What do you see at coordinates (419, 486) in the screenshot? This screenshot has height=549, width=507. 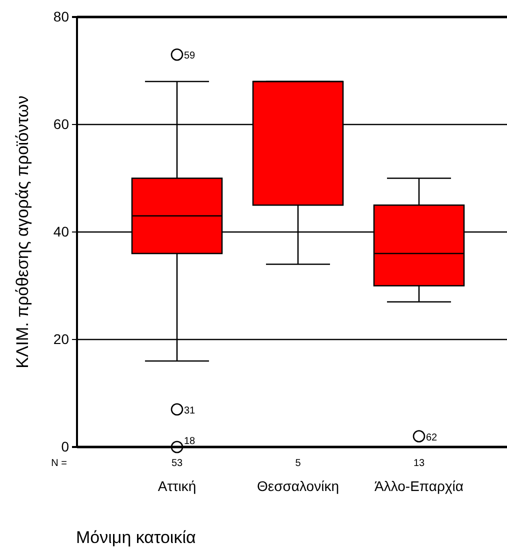 I see `x-tick-label: Άλλο-Επαρχία` at bounding box center [419, 486].